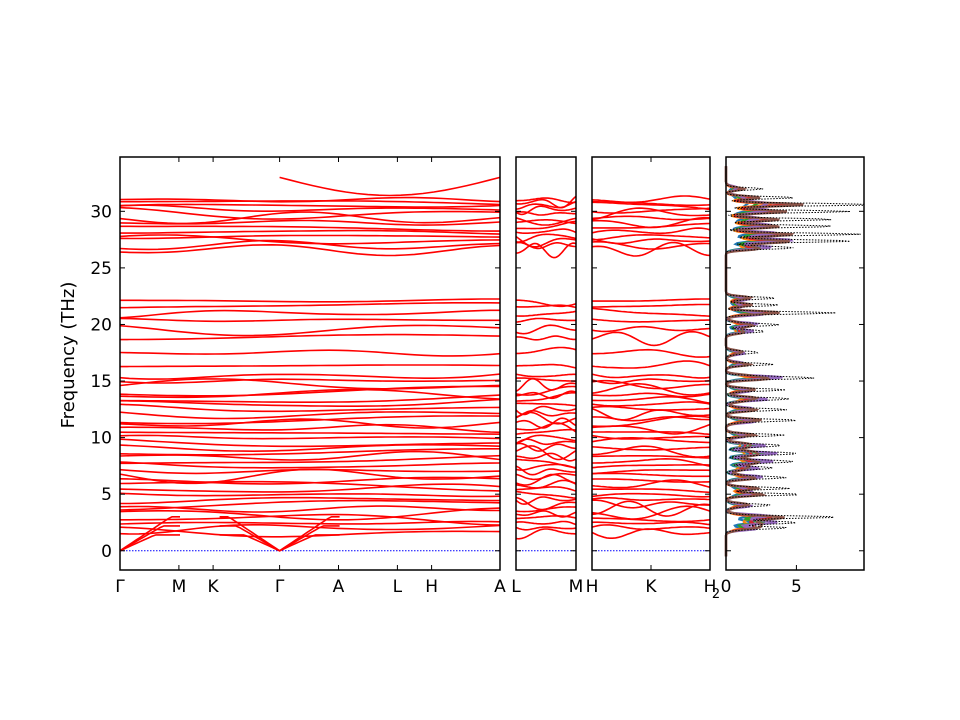 The width and height of the screenshot is (960, 720). Describe the element at coordinates (101, 212) in the screenshot. I see `y-tick-label: 30` at that location.